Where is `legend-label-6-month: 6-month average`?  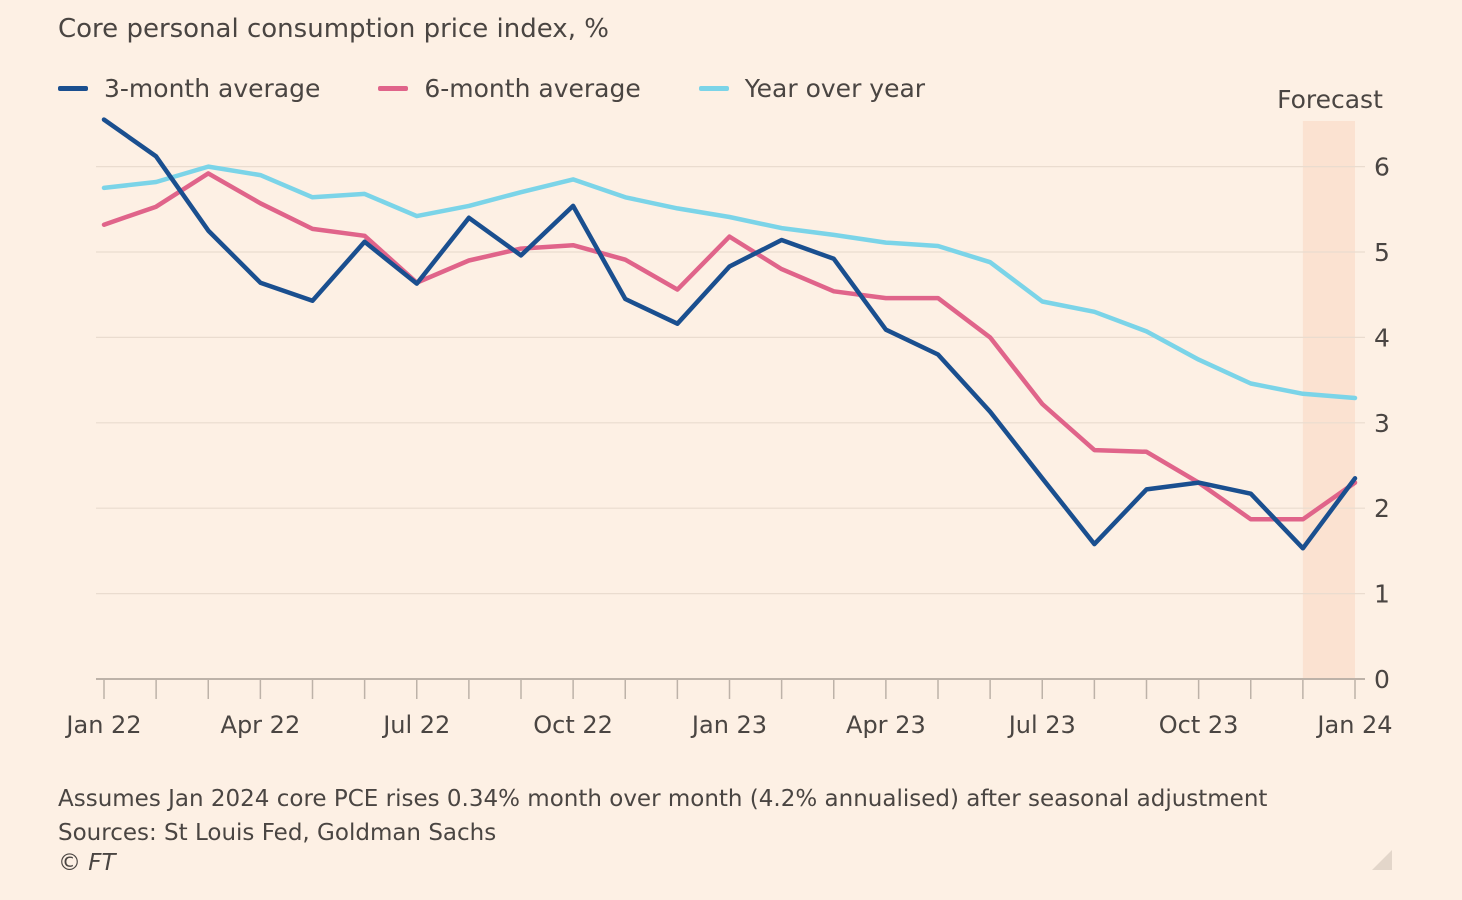
legend-label-6-month: 6-month average is located at coordinates (532, 88).